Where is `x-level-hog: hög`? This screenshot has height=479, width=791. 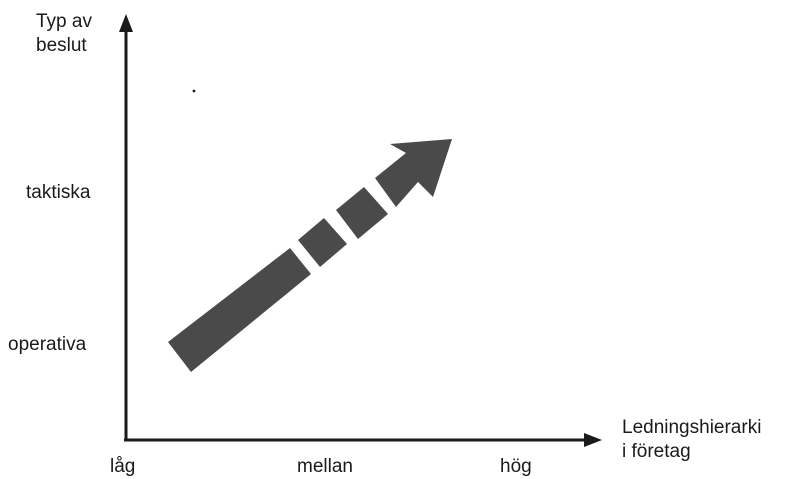
x-level-hog: hög is located at coordinates (516, 466).